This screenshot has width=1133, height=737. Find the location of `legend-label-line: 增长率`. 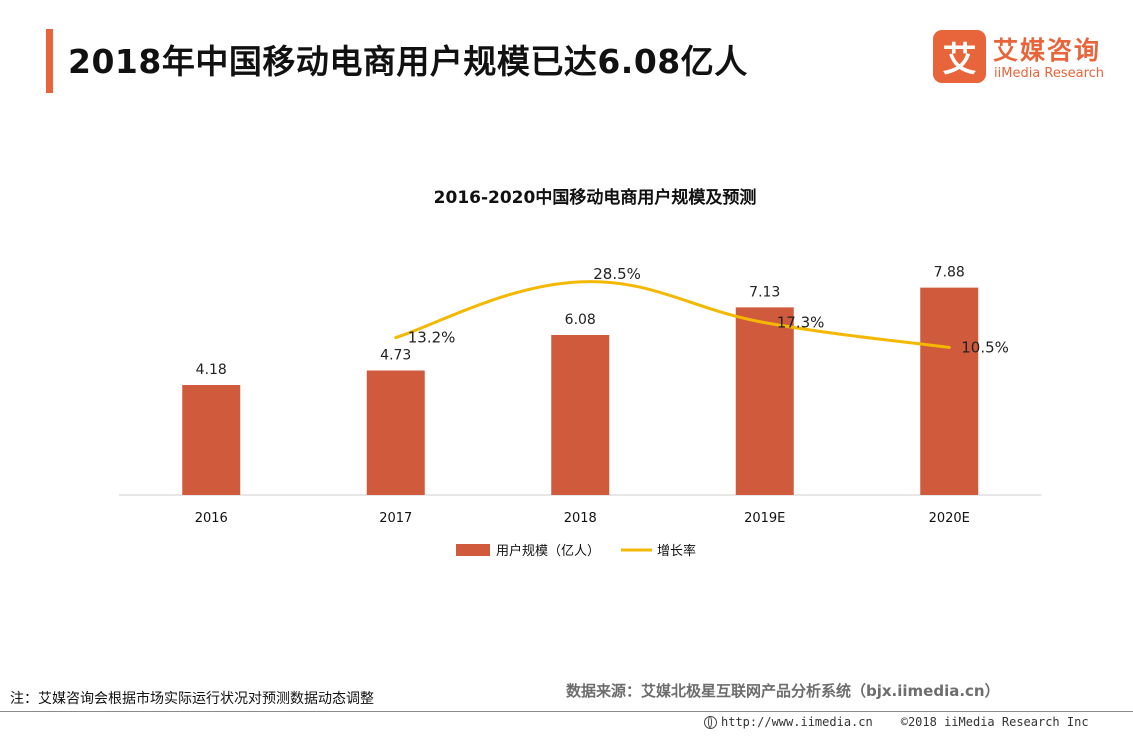

legend-label-line: 增长率 is located at coordinates (676, 551).